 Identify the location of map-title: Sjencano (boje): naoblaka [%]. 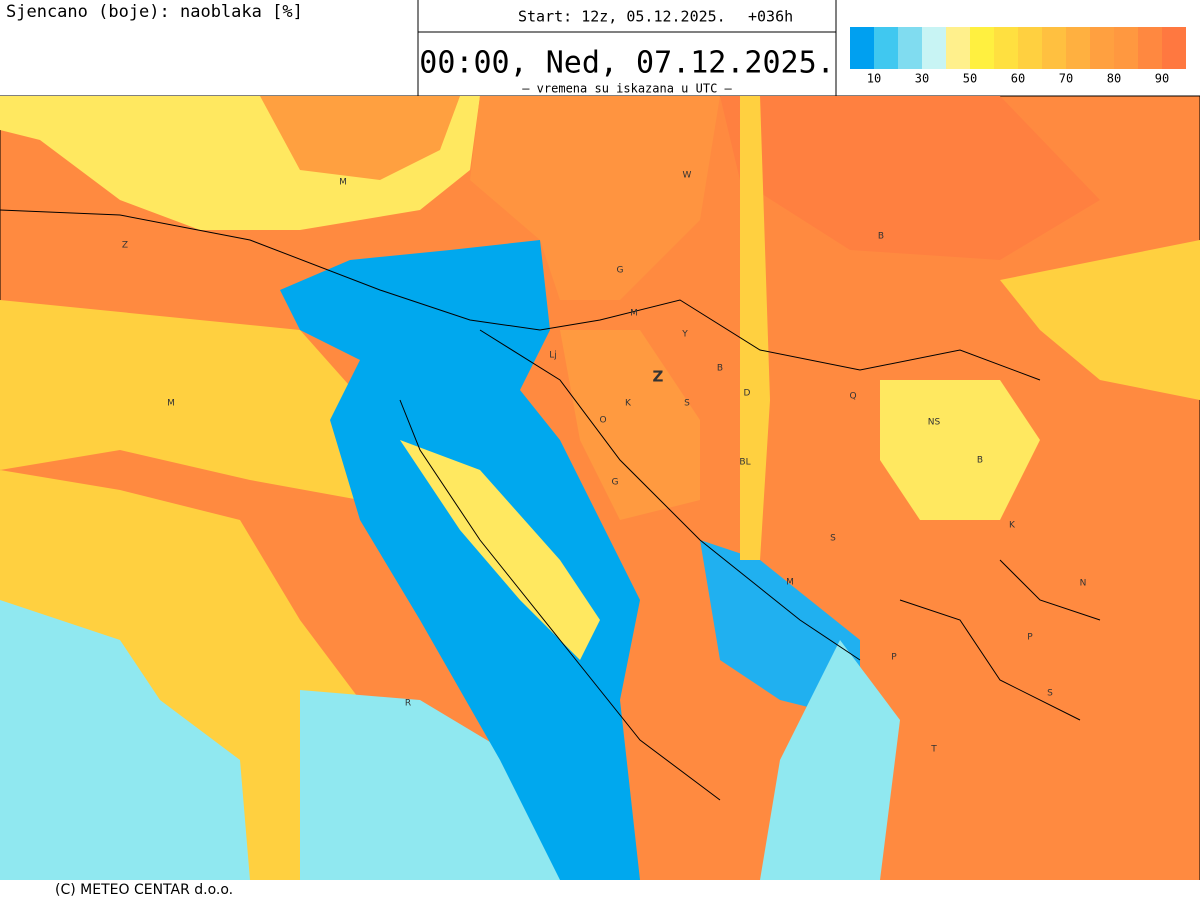
(154, 12).